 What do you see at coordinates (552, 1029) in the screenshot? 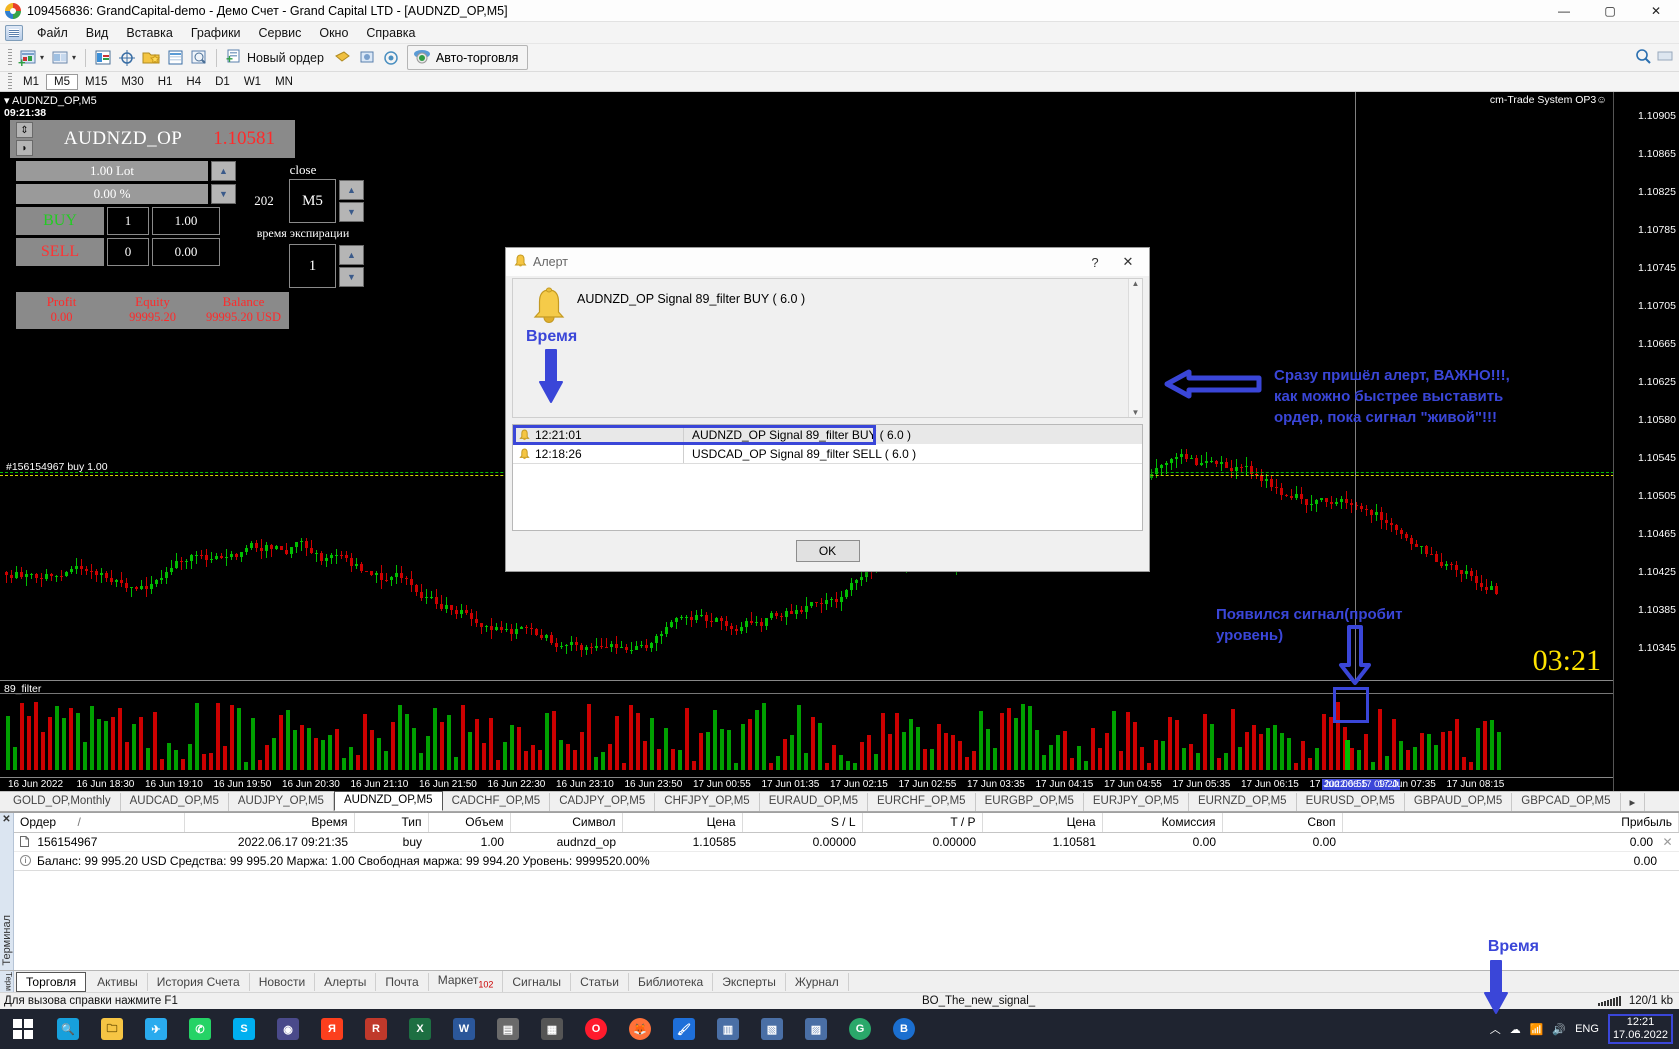
I see `taskbar-icon-mt4-b: ▦` at bounding box center [552, 1029].